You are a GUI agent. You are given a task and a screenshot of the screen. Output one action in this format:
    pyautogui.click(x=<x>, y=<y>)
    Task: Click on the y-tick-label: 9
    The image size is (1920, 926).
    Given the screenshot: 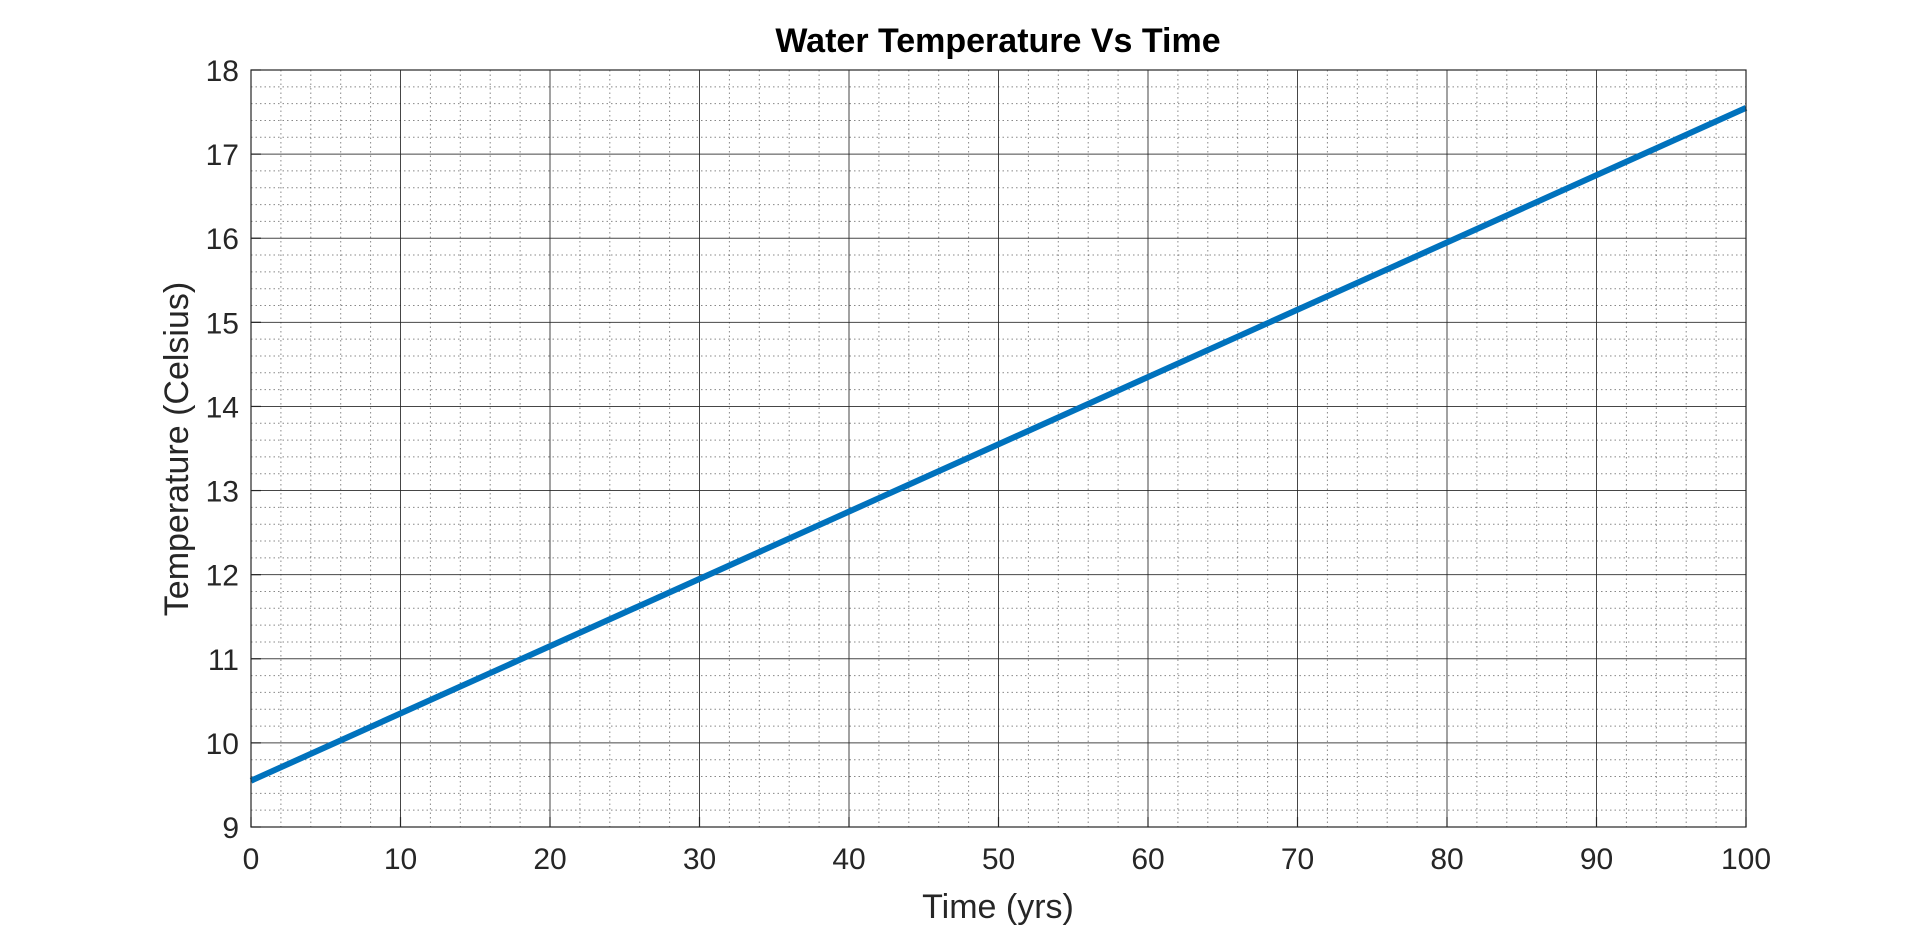 What is the action you would take?
    pyautogui.click(x=230, y=828)
    